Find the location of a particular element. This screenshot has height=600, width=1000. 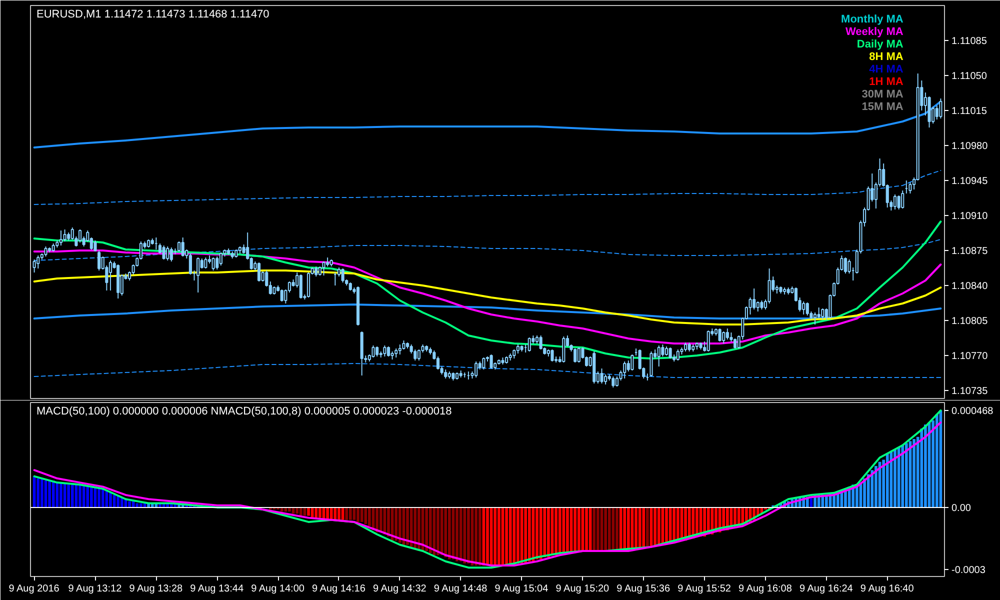

y-tick-label: 1.11085 is located at coordinates (970, 41).